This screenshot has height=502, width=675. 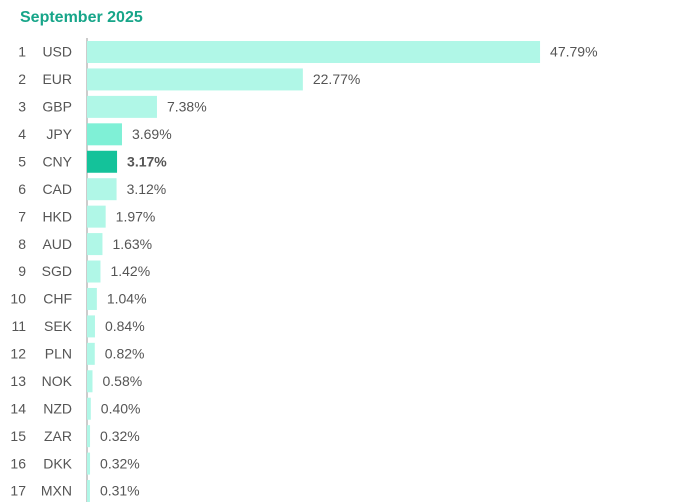 I want to click on rank-label: 9, so click(x=22, y=271).